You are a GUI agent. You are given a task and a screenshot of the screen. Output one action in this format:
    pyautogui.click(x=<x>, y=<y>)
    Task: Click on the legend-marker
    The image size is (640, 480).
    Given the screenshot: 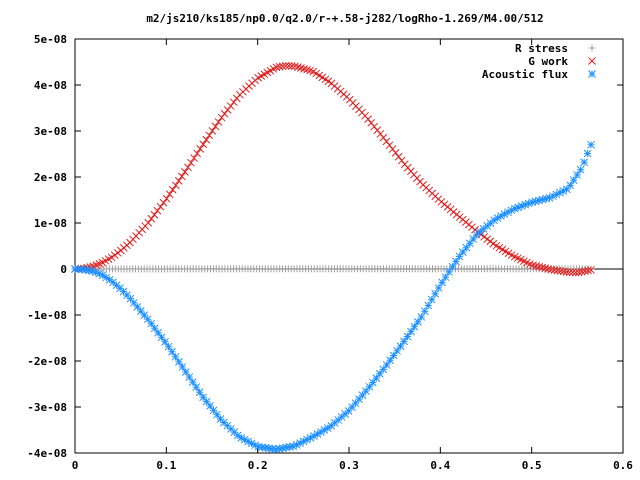 What is the action you would take?
    pyautogui.click(x=592, y=48)
    